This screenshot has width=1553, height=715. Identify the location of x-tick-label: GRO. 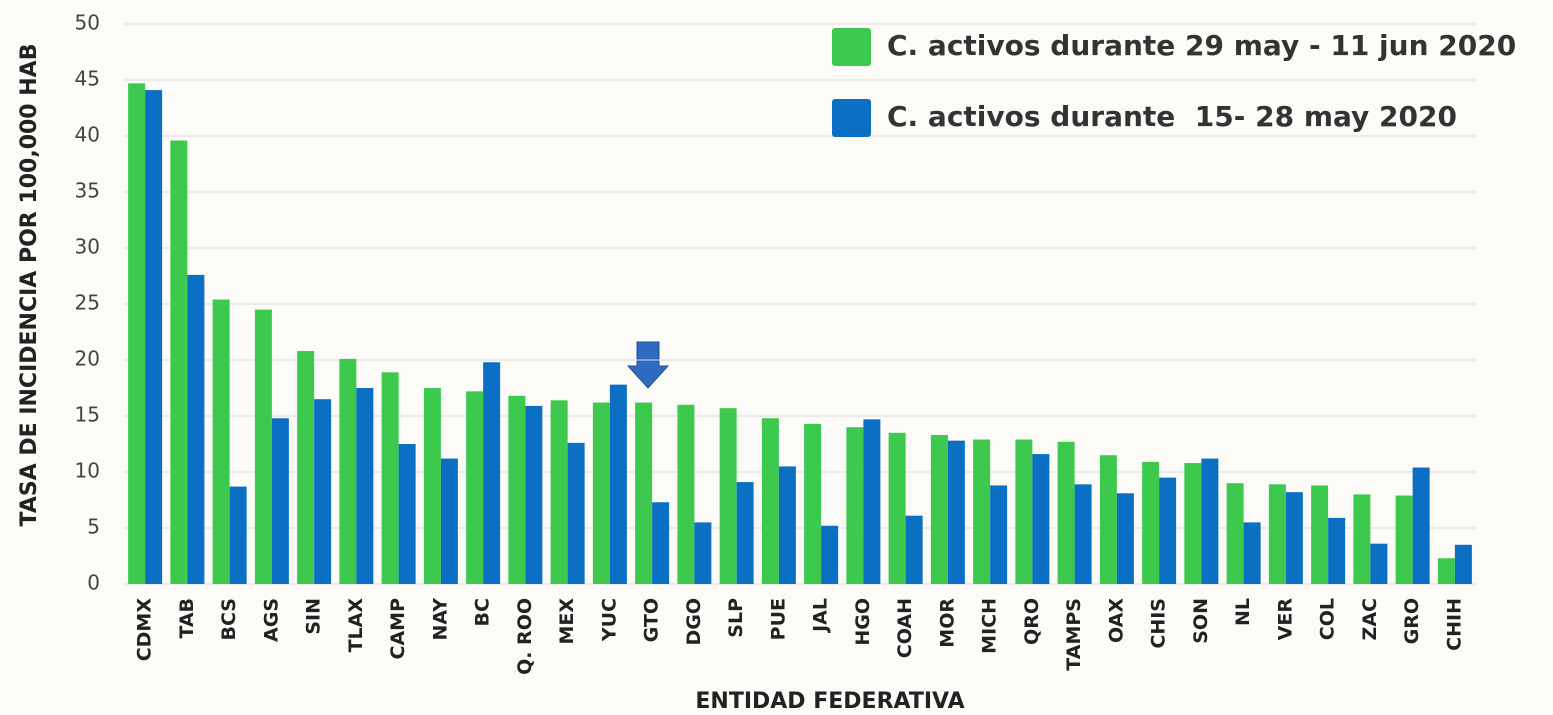
(1412, 621).